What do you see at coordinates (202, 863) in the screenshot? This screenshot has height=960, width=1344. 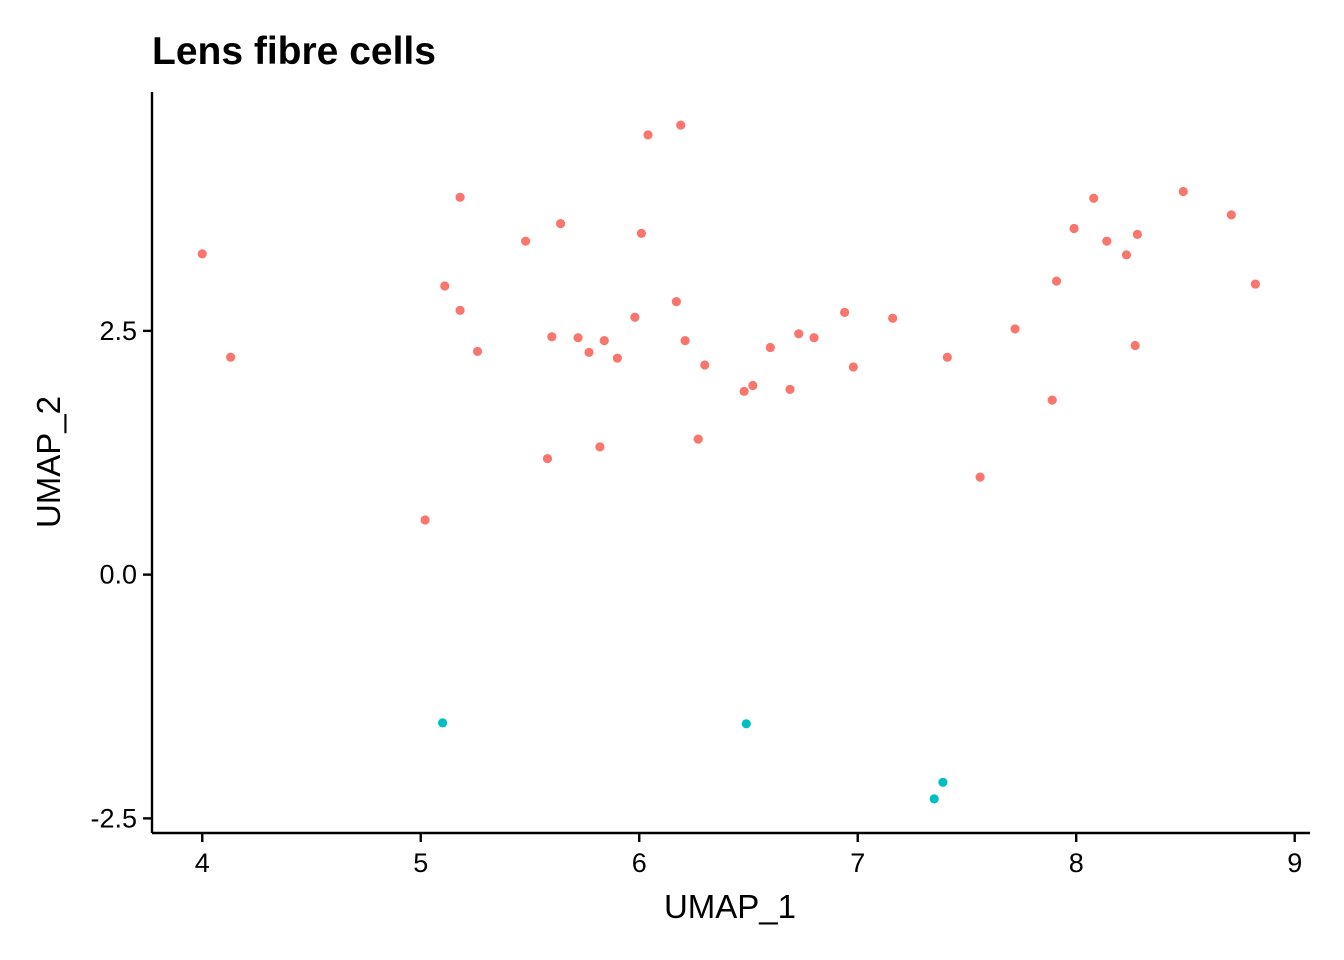 I see `x-tick-label: 4` at bounding box center [202, 863].